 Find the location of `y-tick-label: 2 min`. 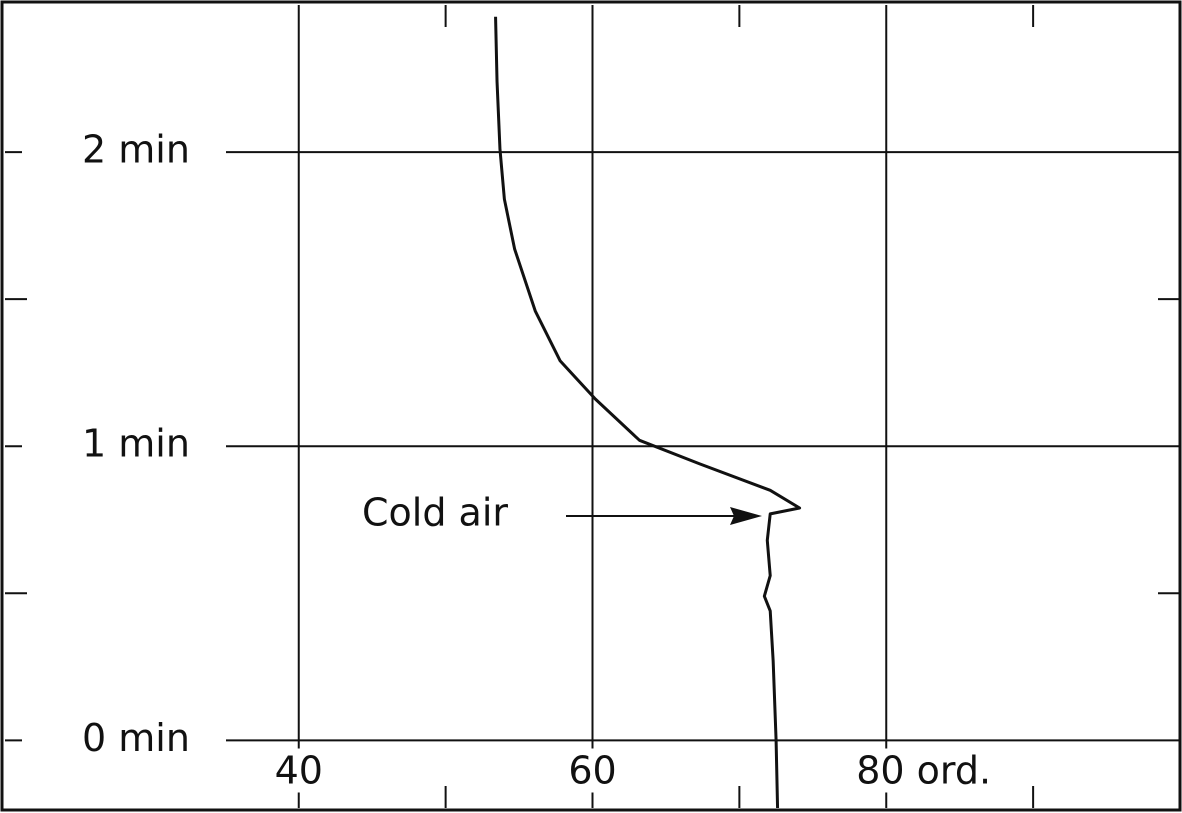

y-tick-label: 2 min is located at coordinates (136, 150).